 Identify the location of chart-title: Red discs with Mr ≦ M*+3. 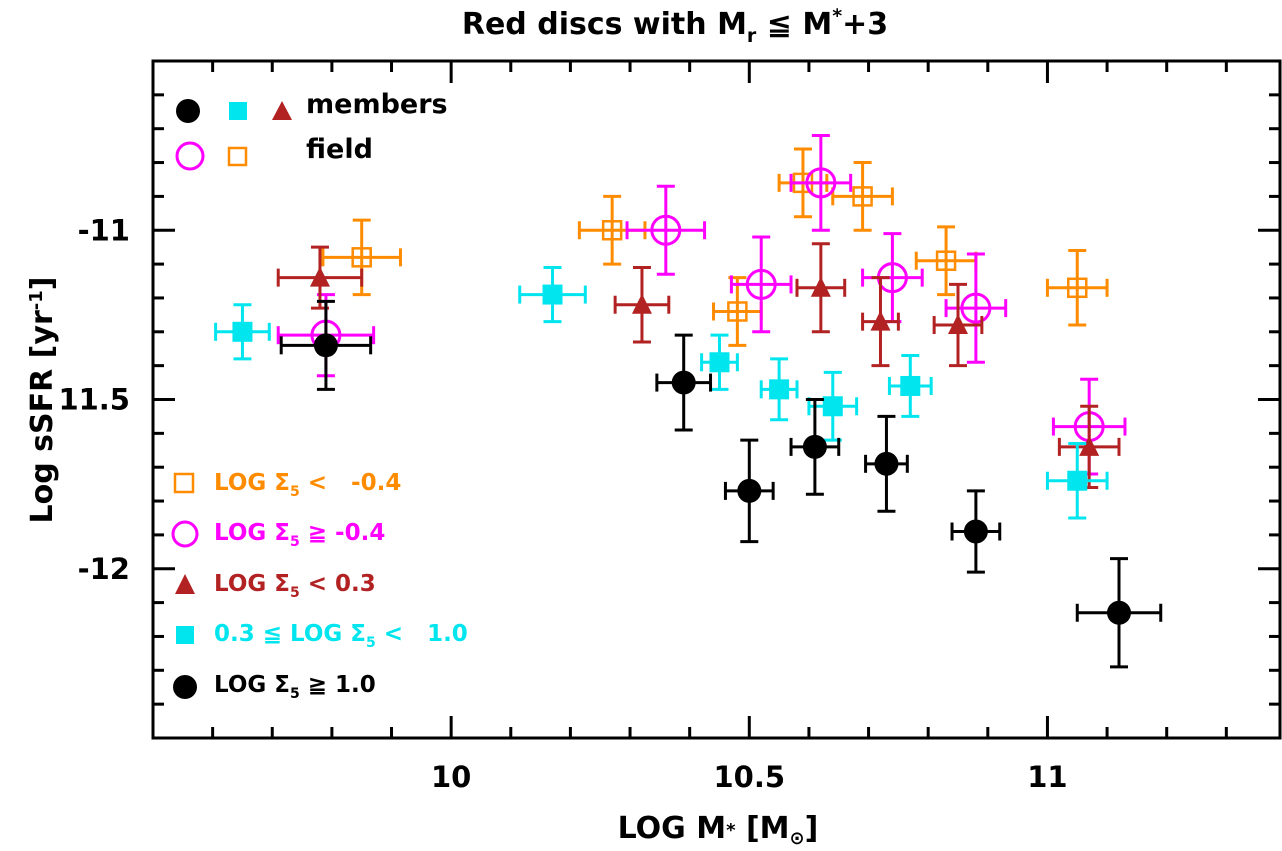
(675, 26).